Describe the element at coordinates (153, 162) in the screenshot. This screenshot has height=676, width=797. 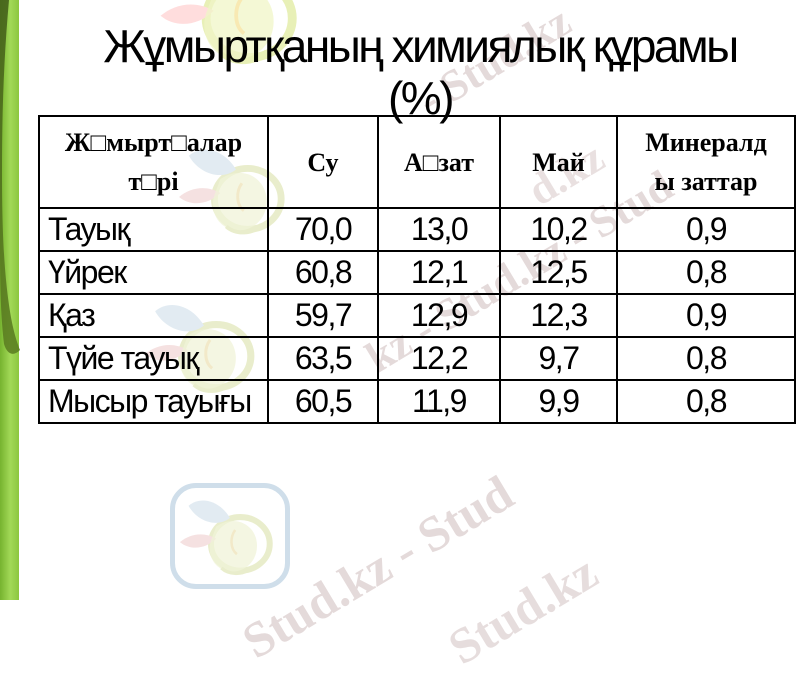
I see `column-header-0: Ж□мырт□алар т□рі` at that location.